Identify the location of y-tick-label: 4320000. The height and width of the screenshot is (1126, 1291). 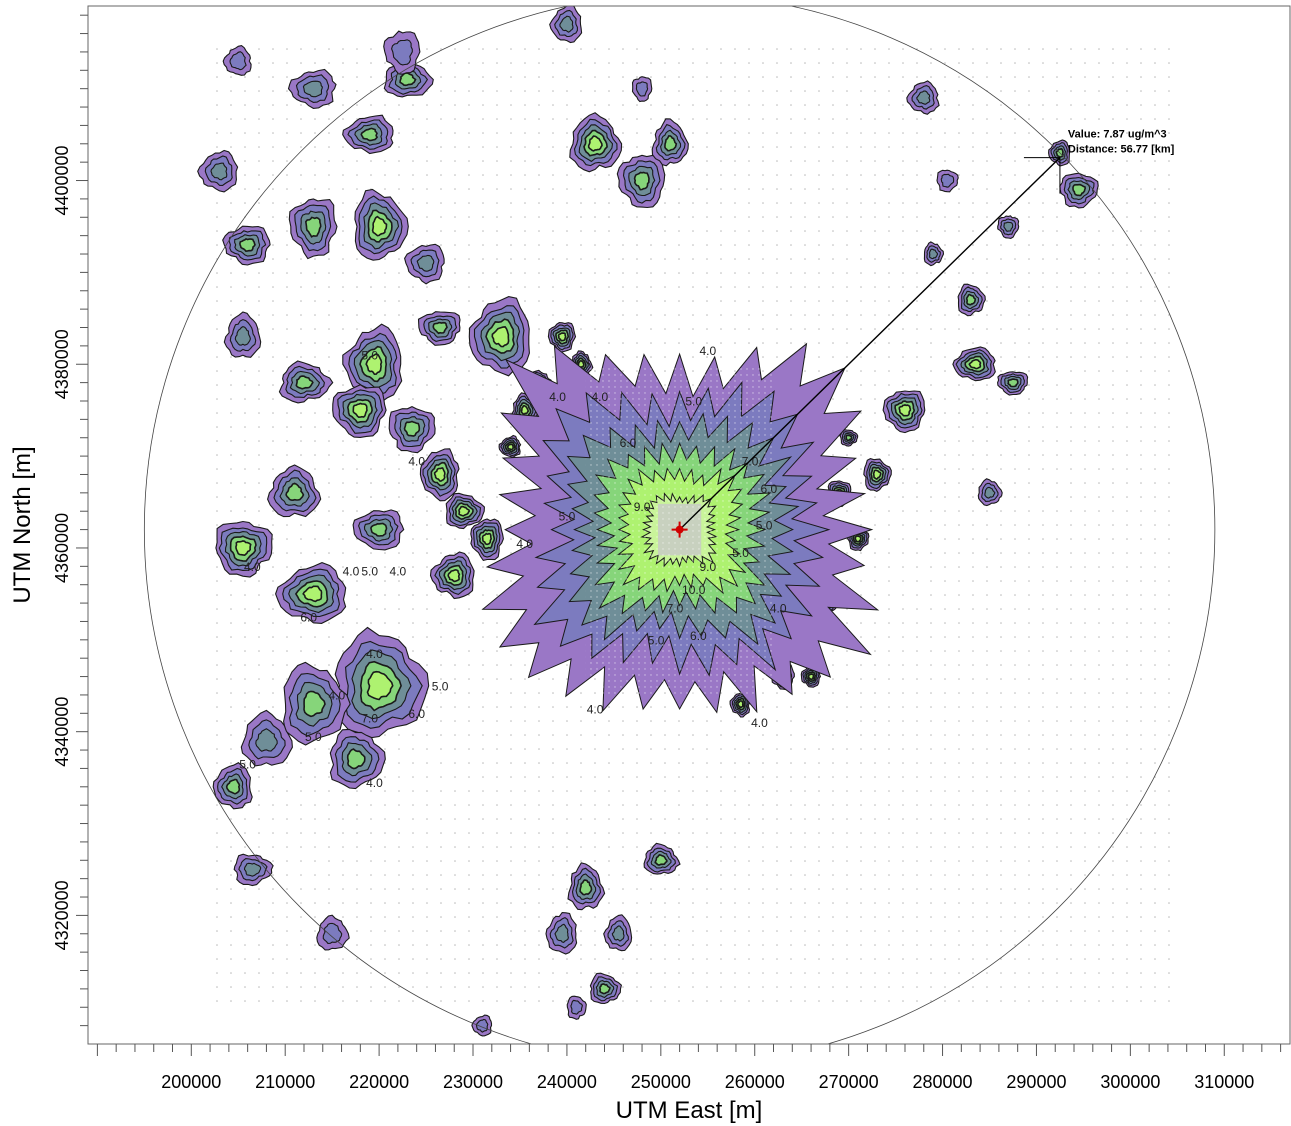
(62, 915).